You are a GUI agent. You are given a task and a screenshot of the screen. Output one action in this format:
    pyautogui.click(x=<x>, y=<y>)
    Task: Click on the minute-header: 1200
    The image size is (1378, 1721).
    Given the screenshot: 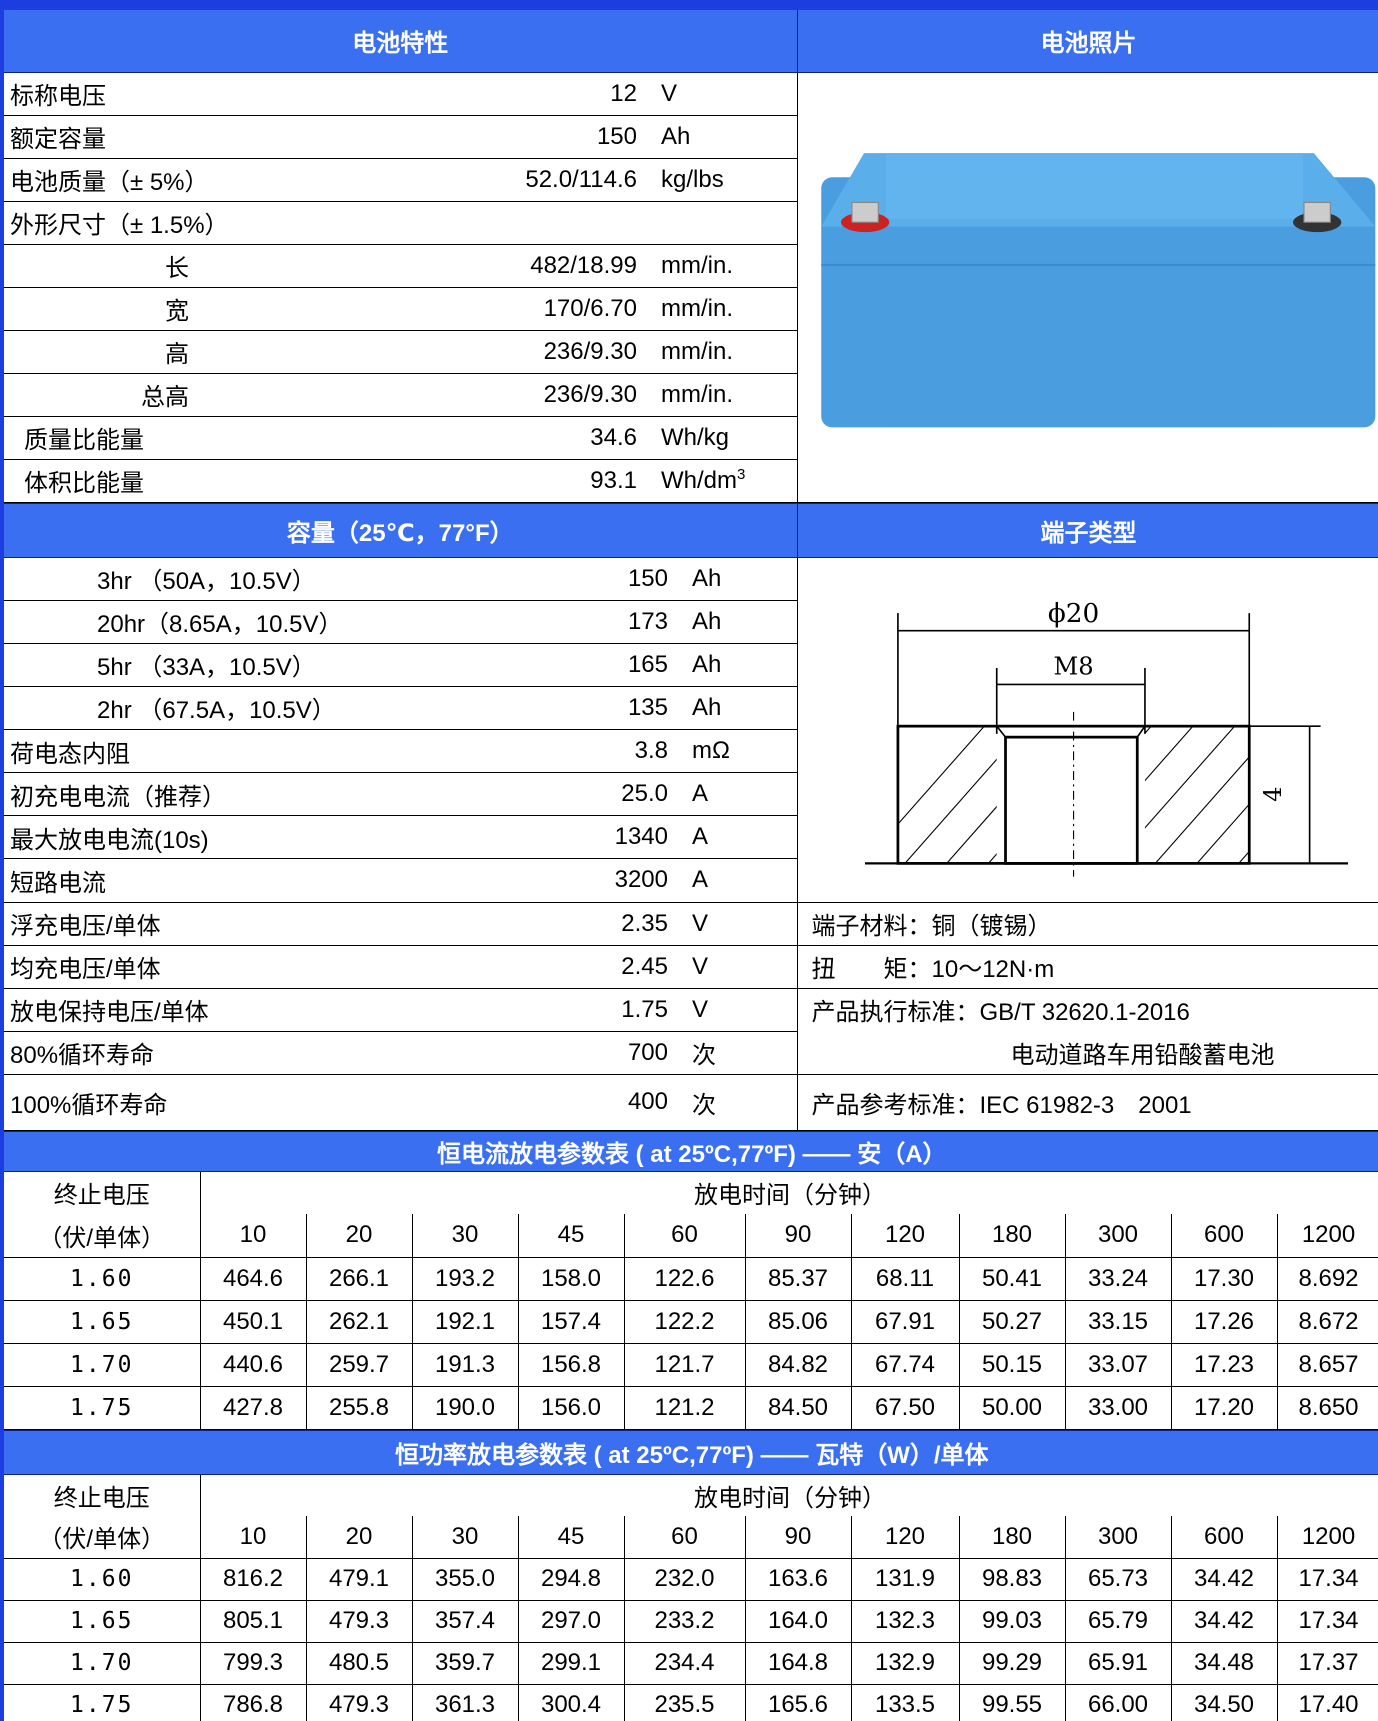 What is the action you would take?
    pyautogui.click(x=1327, y=1236)
    